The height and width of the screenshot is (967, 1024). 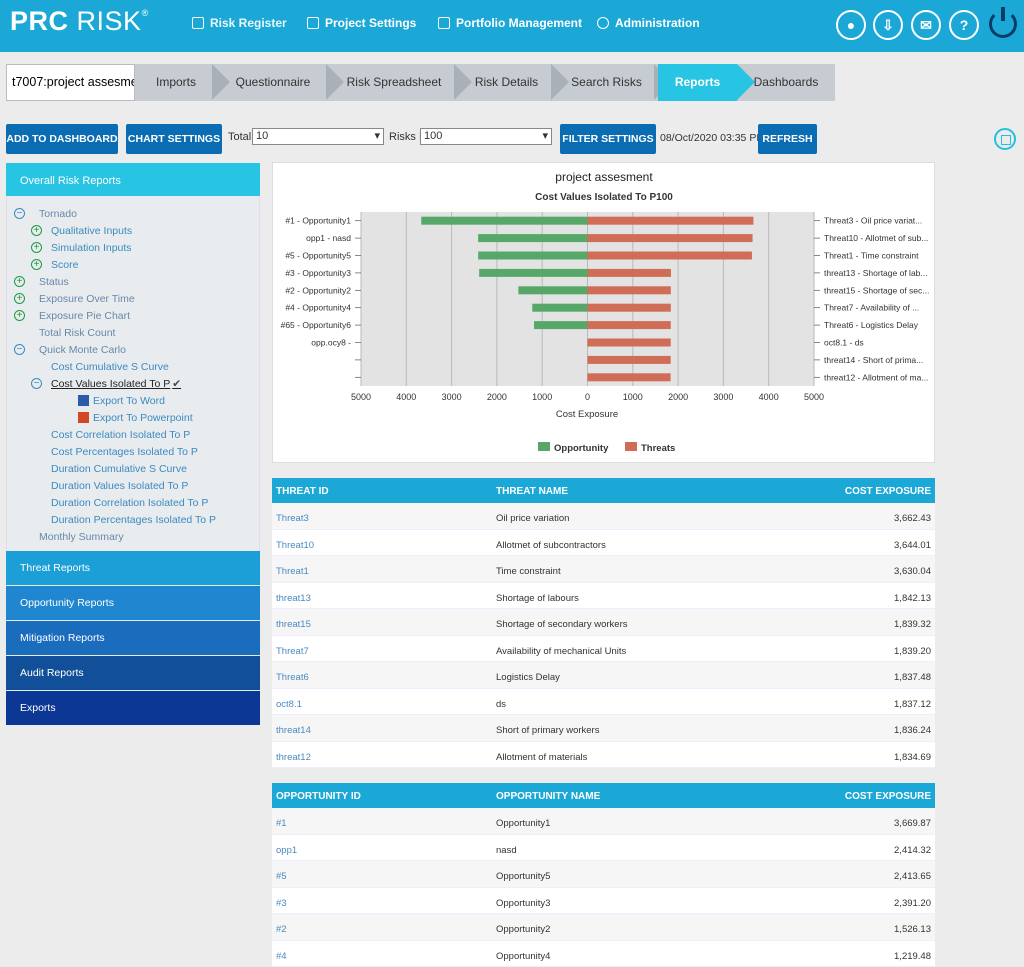 I want to click on overall-risk-reports-header: Overall Risk Reports, so click(x=133, y=179).